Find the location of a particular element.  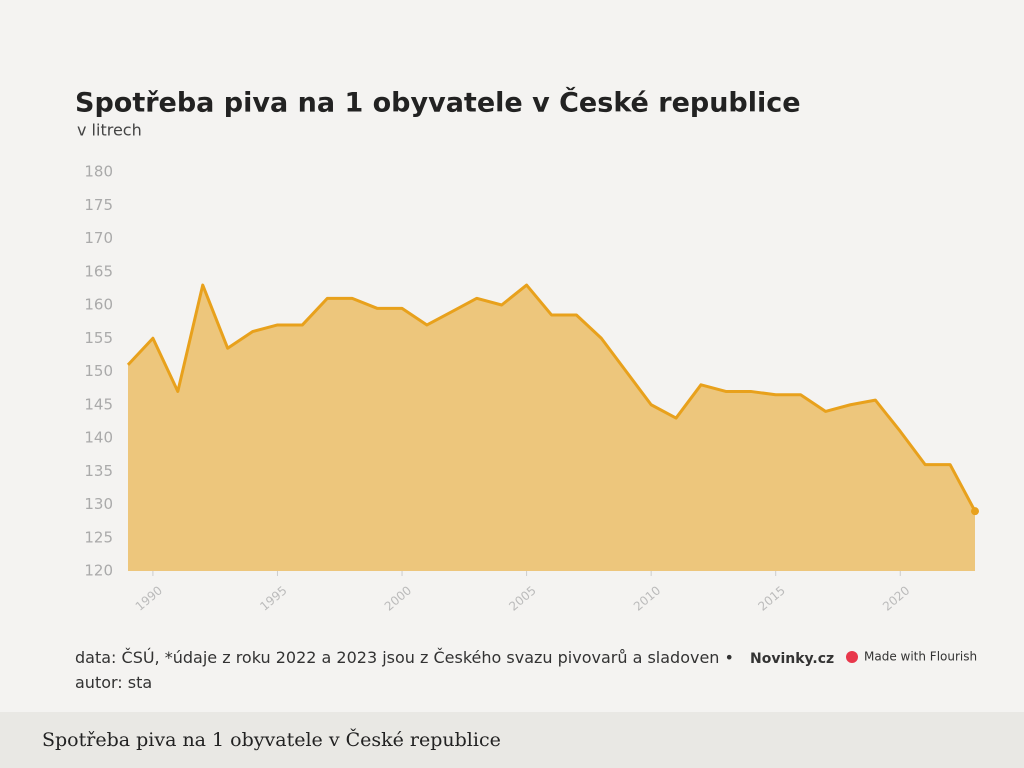

y-tick-label: 135 is located at coordinates (98, 471).